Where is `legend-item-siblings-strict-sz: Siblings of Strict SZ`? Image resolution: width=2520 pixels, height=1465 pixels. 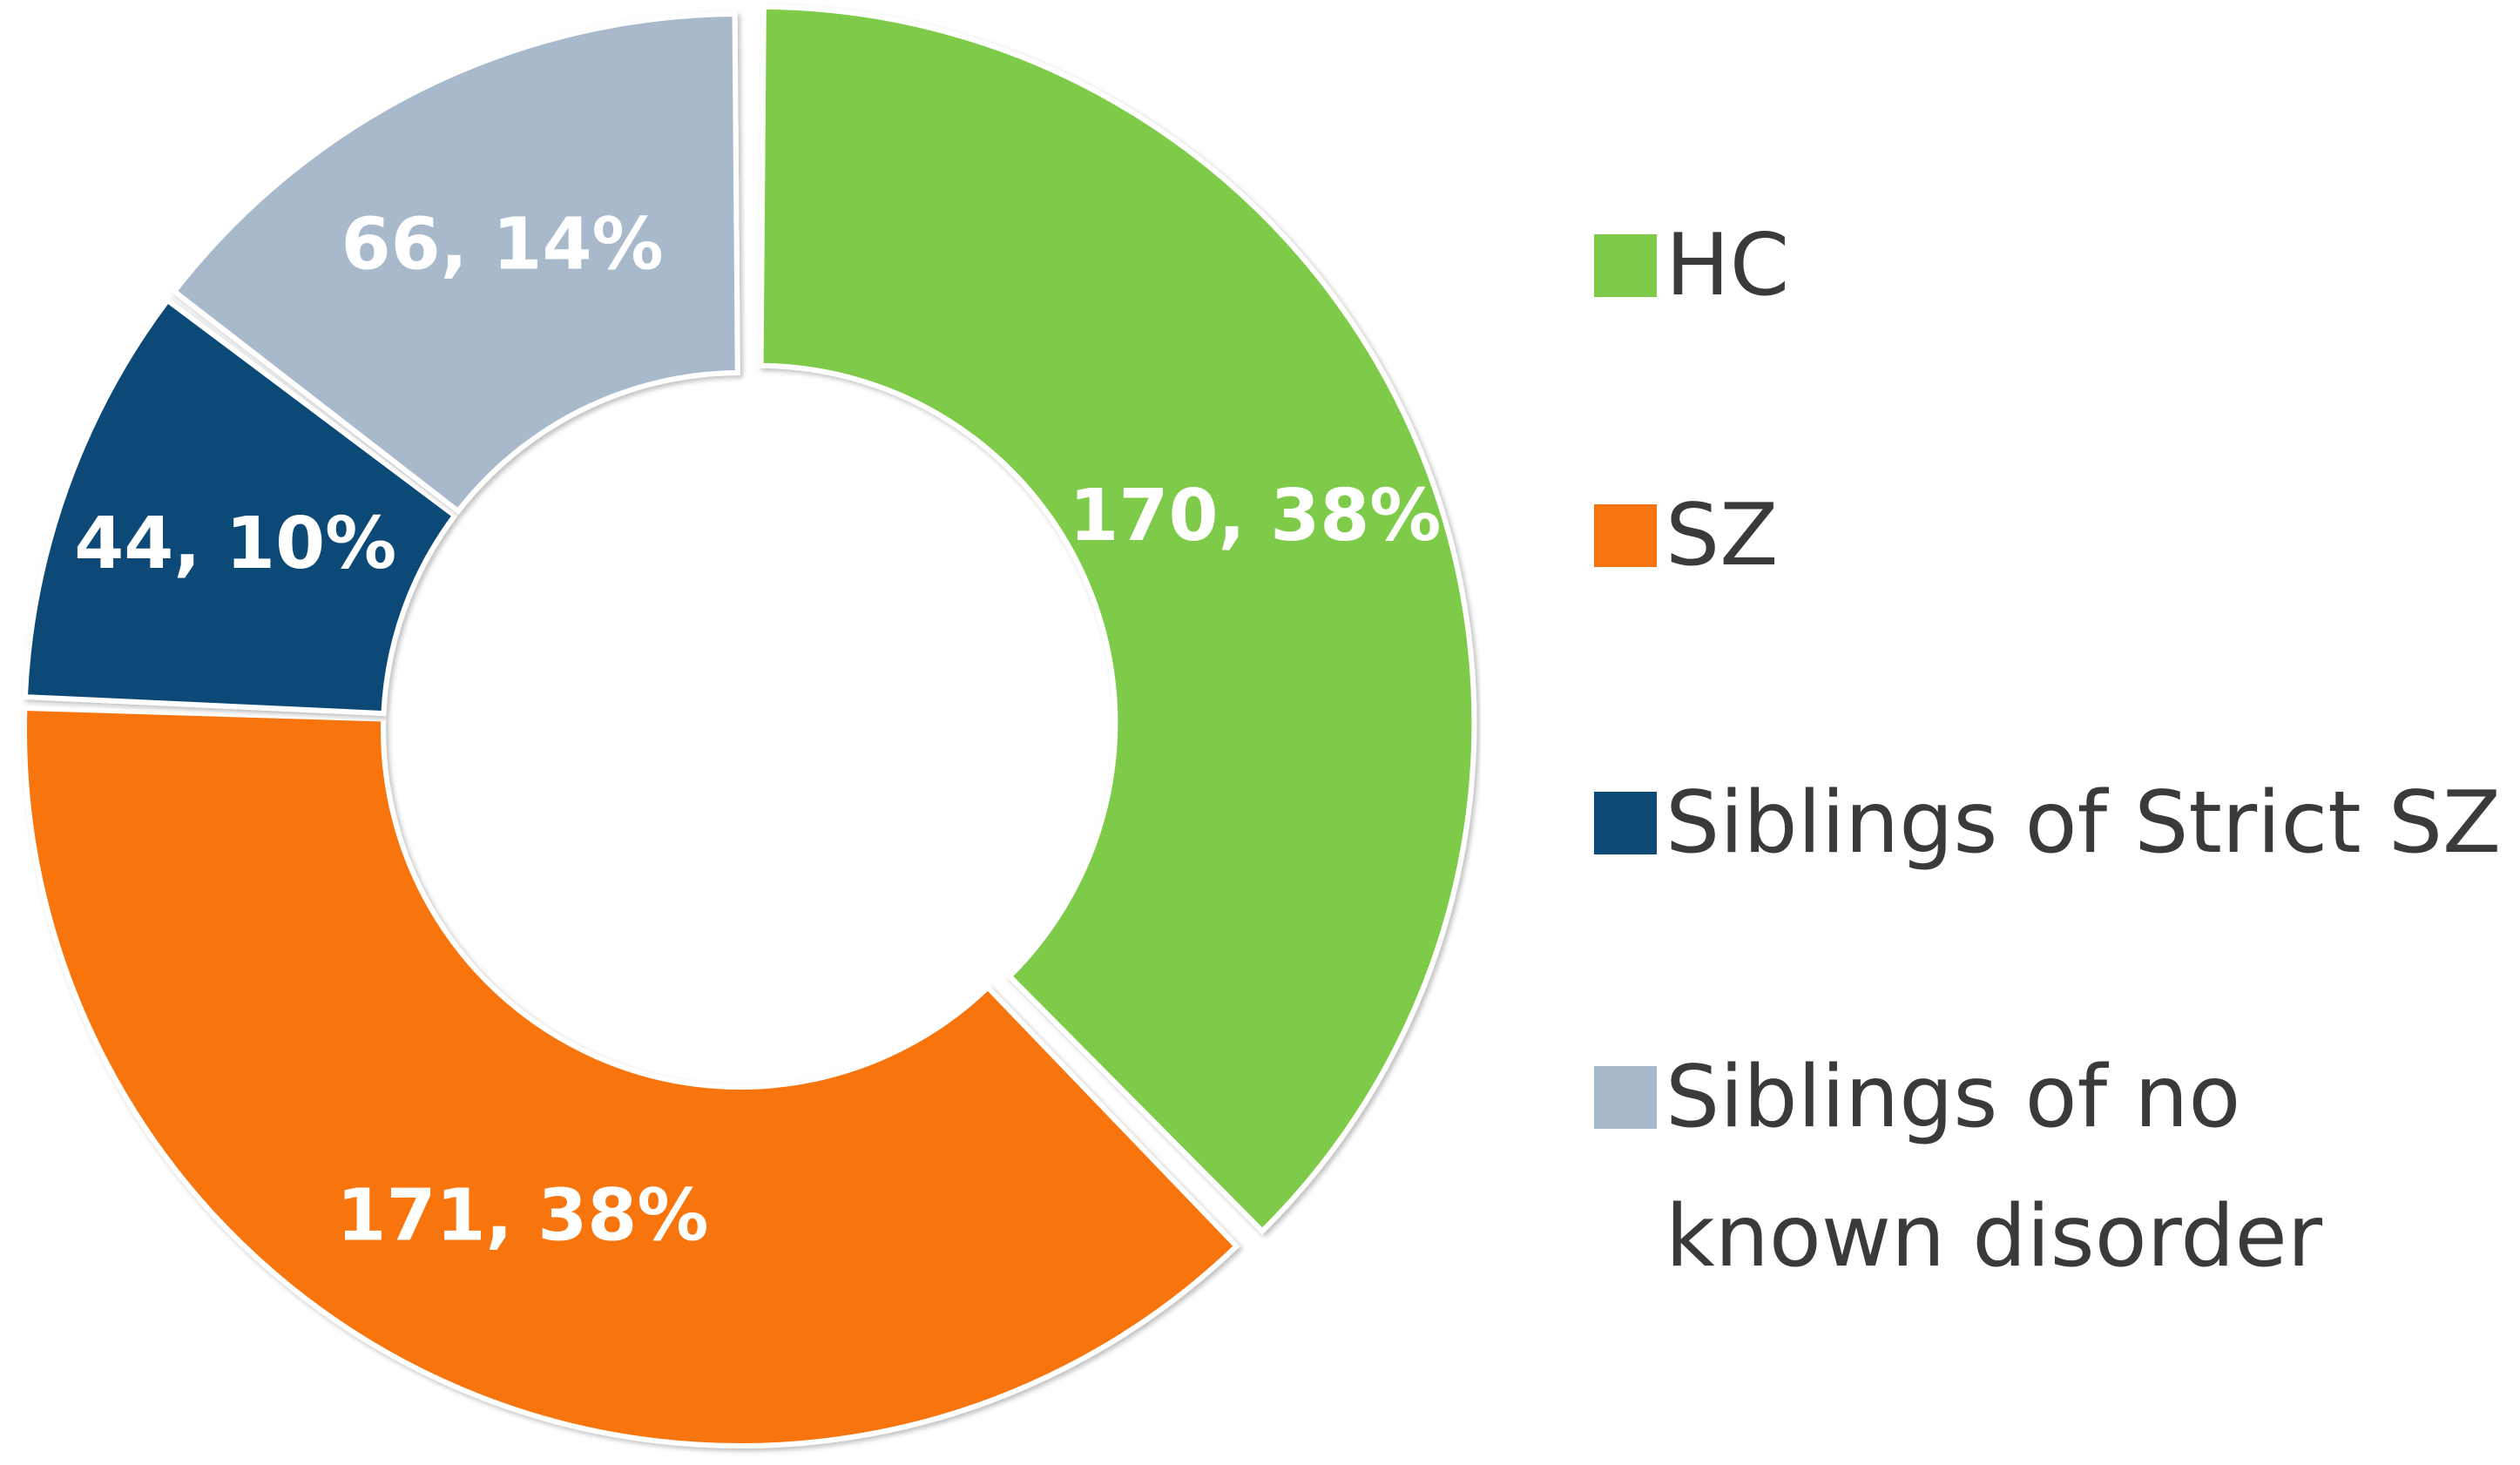
legend-item-siblings-strict-sz: Siblings of Strict SZ is located at coordinates (2048, 823).